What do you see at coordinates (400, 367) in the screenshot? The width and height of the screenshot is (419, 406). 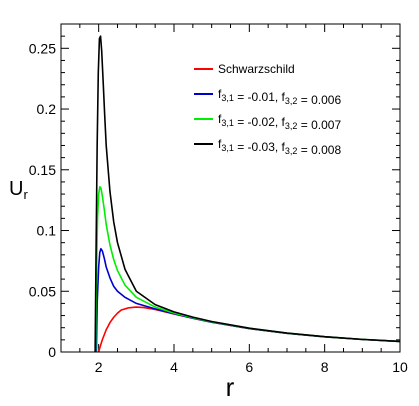 I see `x-tick-label: 10` at bounding box center [400, 367].